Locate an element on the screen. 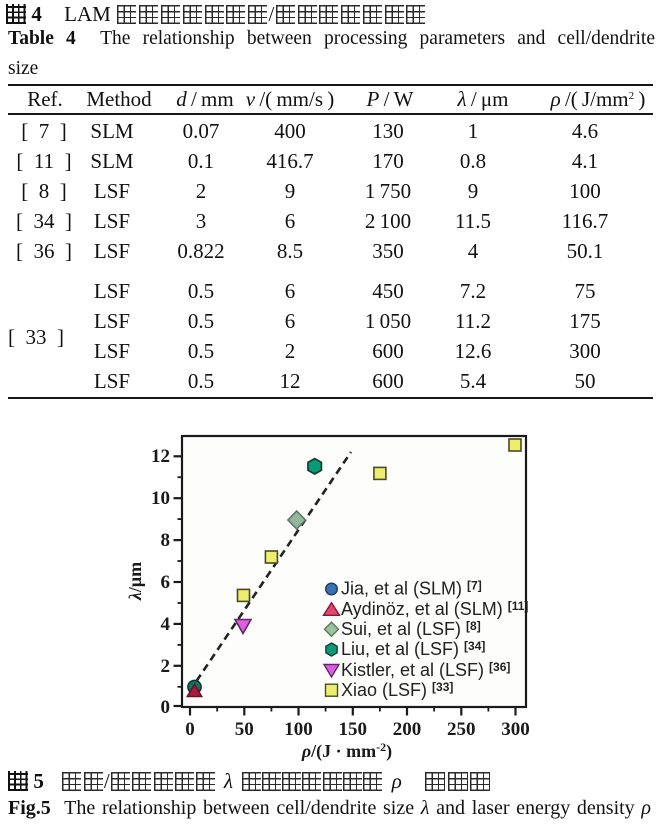 The height and width of the screenshot is (830, 663). svg-text: Aydinöz, et al (SLM) [11] is located at coordinates (434, 609).